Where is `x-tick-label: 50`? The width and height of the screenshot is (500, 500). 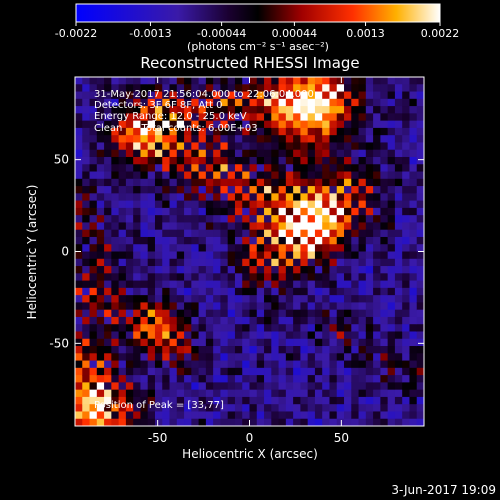
x-tick-label: 50 is located at coordinates (341, 438).